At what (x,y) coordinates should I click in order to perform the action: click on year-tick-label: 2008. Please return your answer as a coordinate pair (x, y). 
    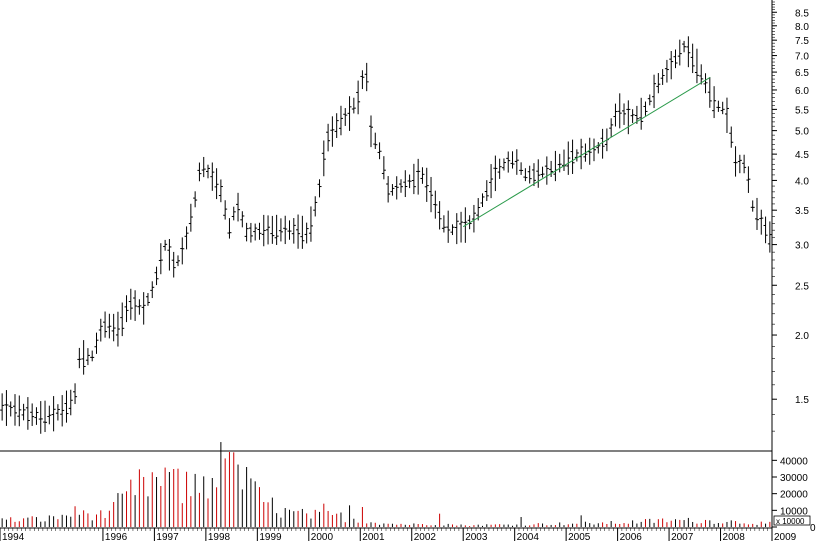
    Looking at the image, I should click on (734, 537).